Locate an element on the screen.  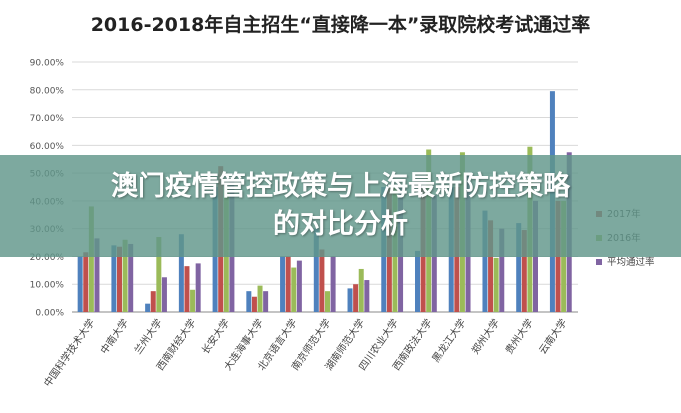
y-tick-label: 70.00% is located at coordinates (47, 119).